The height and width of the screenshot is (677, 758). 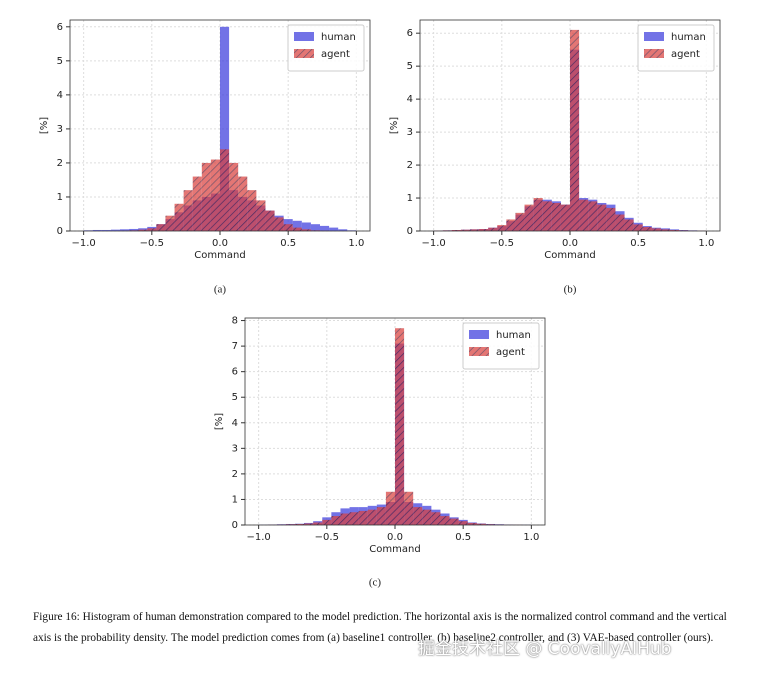 What do you see at coordinates (410, 99) in the screenshot?
I see `y-tick-label: 4` at bounding box center [410, 99].